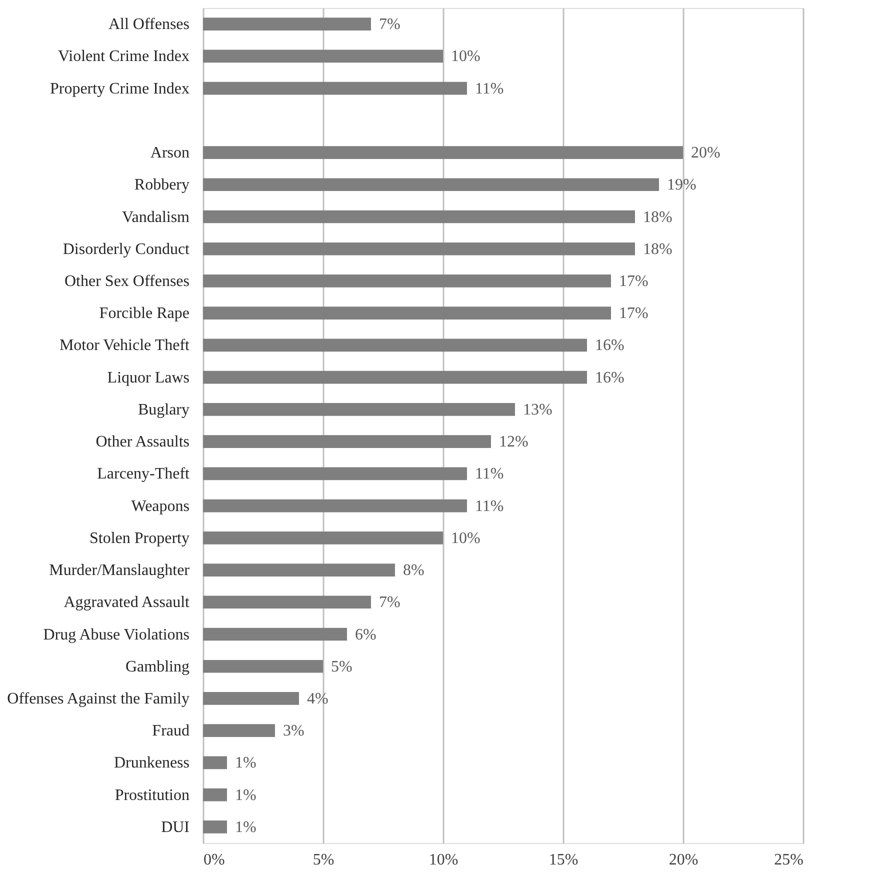 The width and height of the screenshot is (891, 889). Describe the element at coordinates (152, 763) in the screenshot. I see `y-tick-label: Drunkeness` at that location.